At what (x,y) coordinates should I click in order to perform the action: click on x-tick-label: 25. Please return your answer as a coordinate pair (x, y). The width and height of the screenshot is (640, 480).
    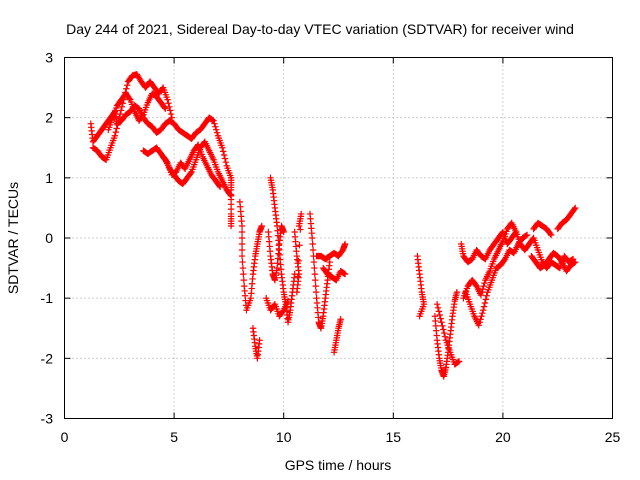
    Looking at the image, I should click on (613, 437).